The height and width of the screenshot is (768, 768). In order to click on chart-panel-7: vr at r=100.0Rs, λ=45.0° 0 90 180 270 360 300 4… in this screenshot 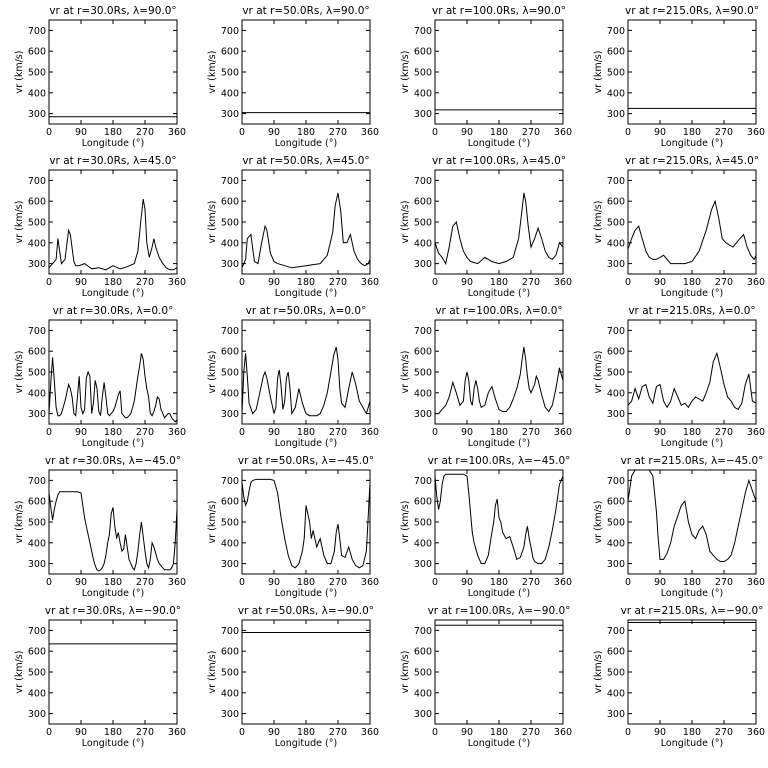, I will do `click(486, 227)`.